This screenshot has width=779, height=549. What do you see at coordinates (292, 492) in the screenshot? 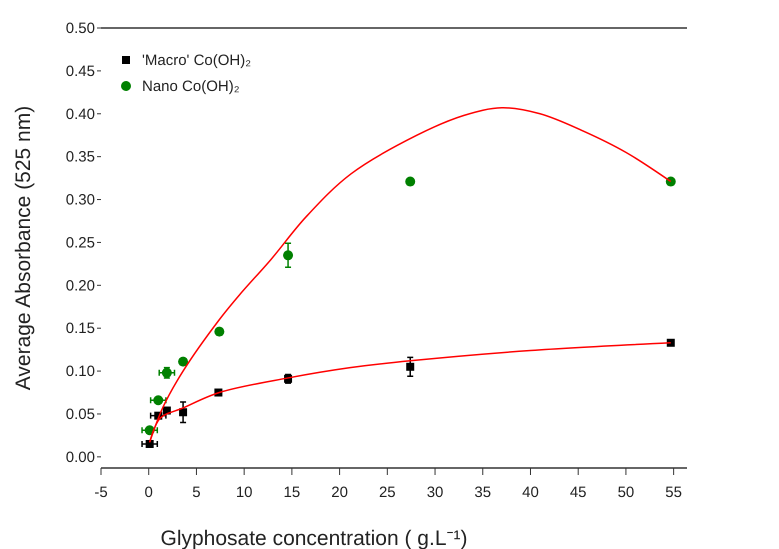
I see `x-tick-label: 15` at bounding box center [292, 492].